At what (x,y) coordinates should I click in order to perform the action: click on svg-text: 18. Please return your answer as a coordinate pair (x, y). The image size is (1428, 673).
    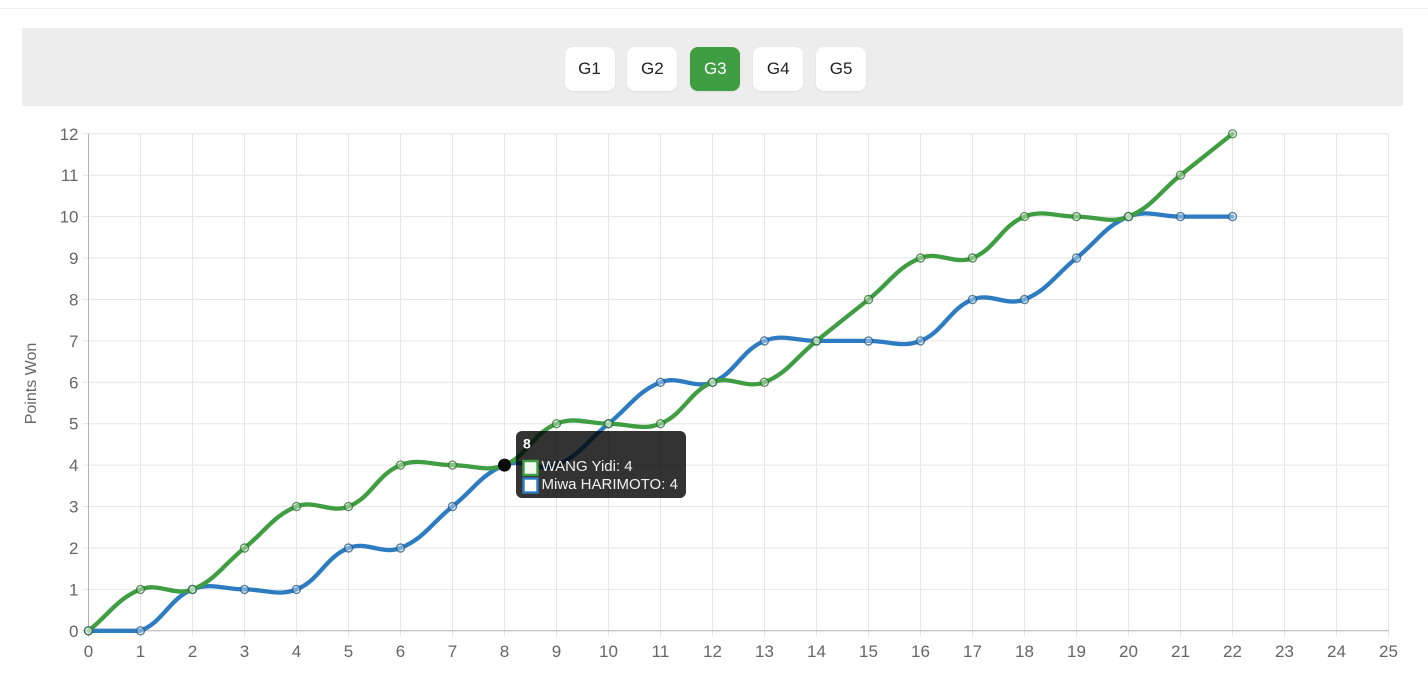
    Looking at the image, I should click on (1024, 651).